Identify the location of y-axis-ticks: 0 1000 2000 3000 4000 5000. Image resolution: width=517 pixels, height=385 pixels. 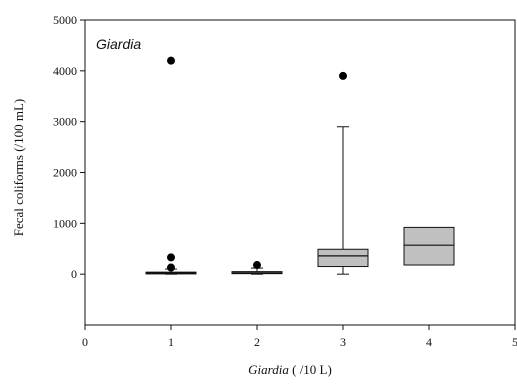
(69, 147).